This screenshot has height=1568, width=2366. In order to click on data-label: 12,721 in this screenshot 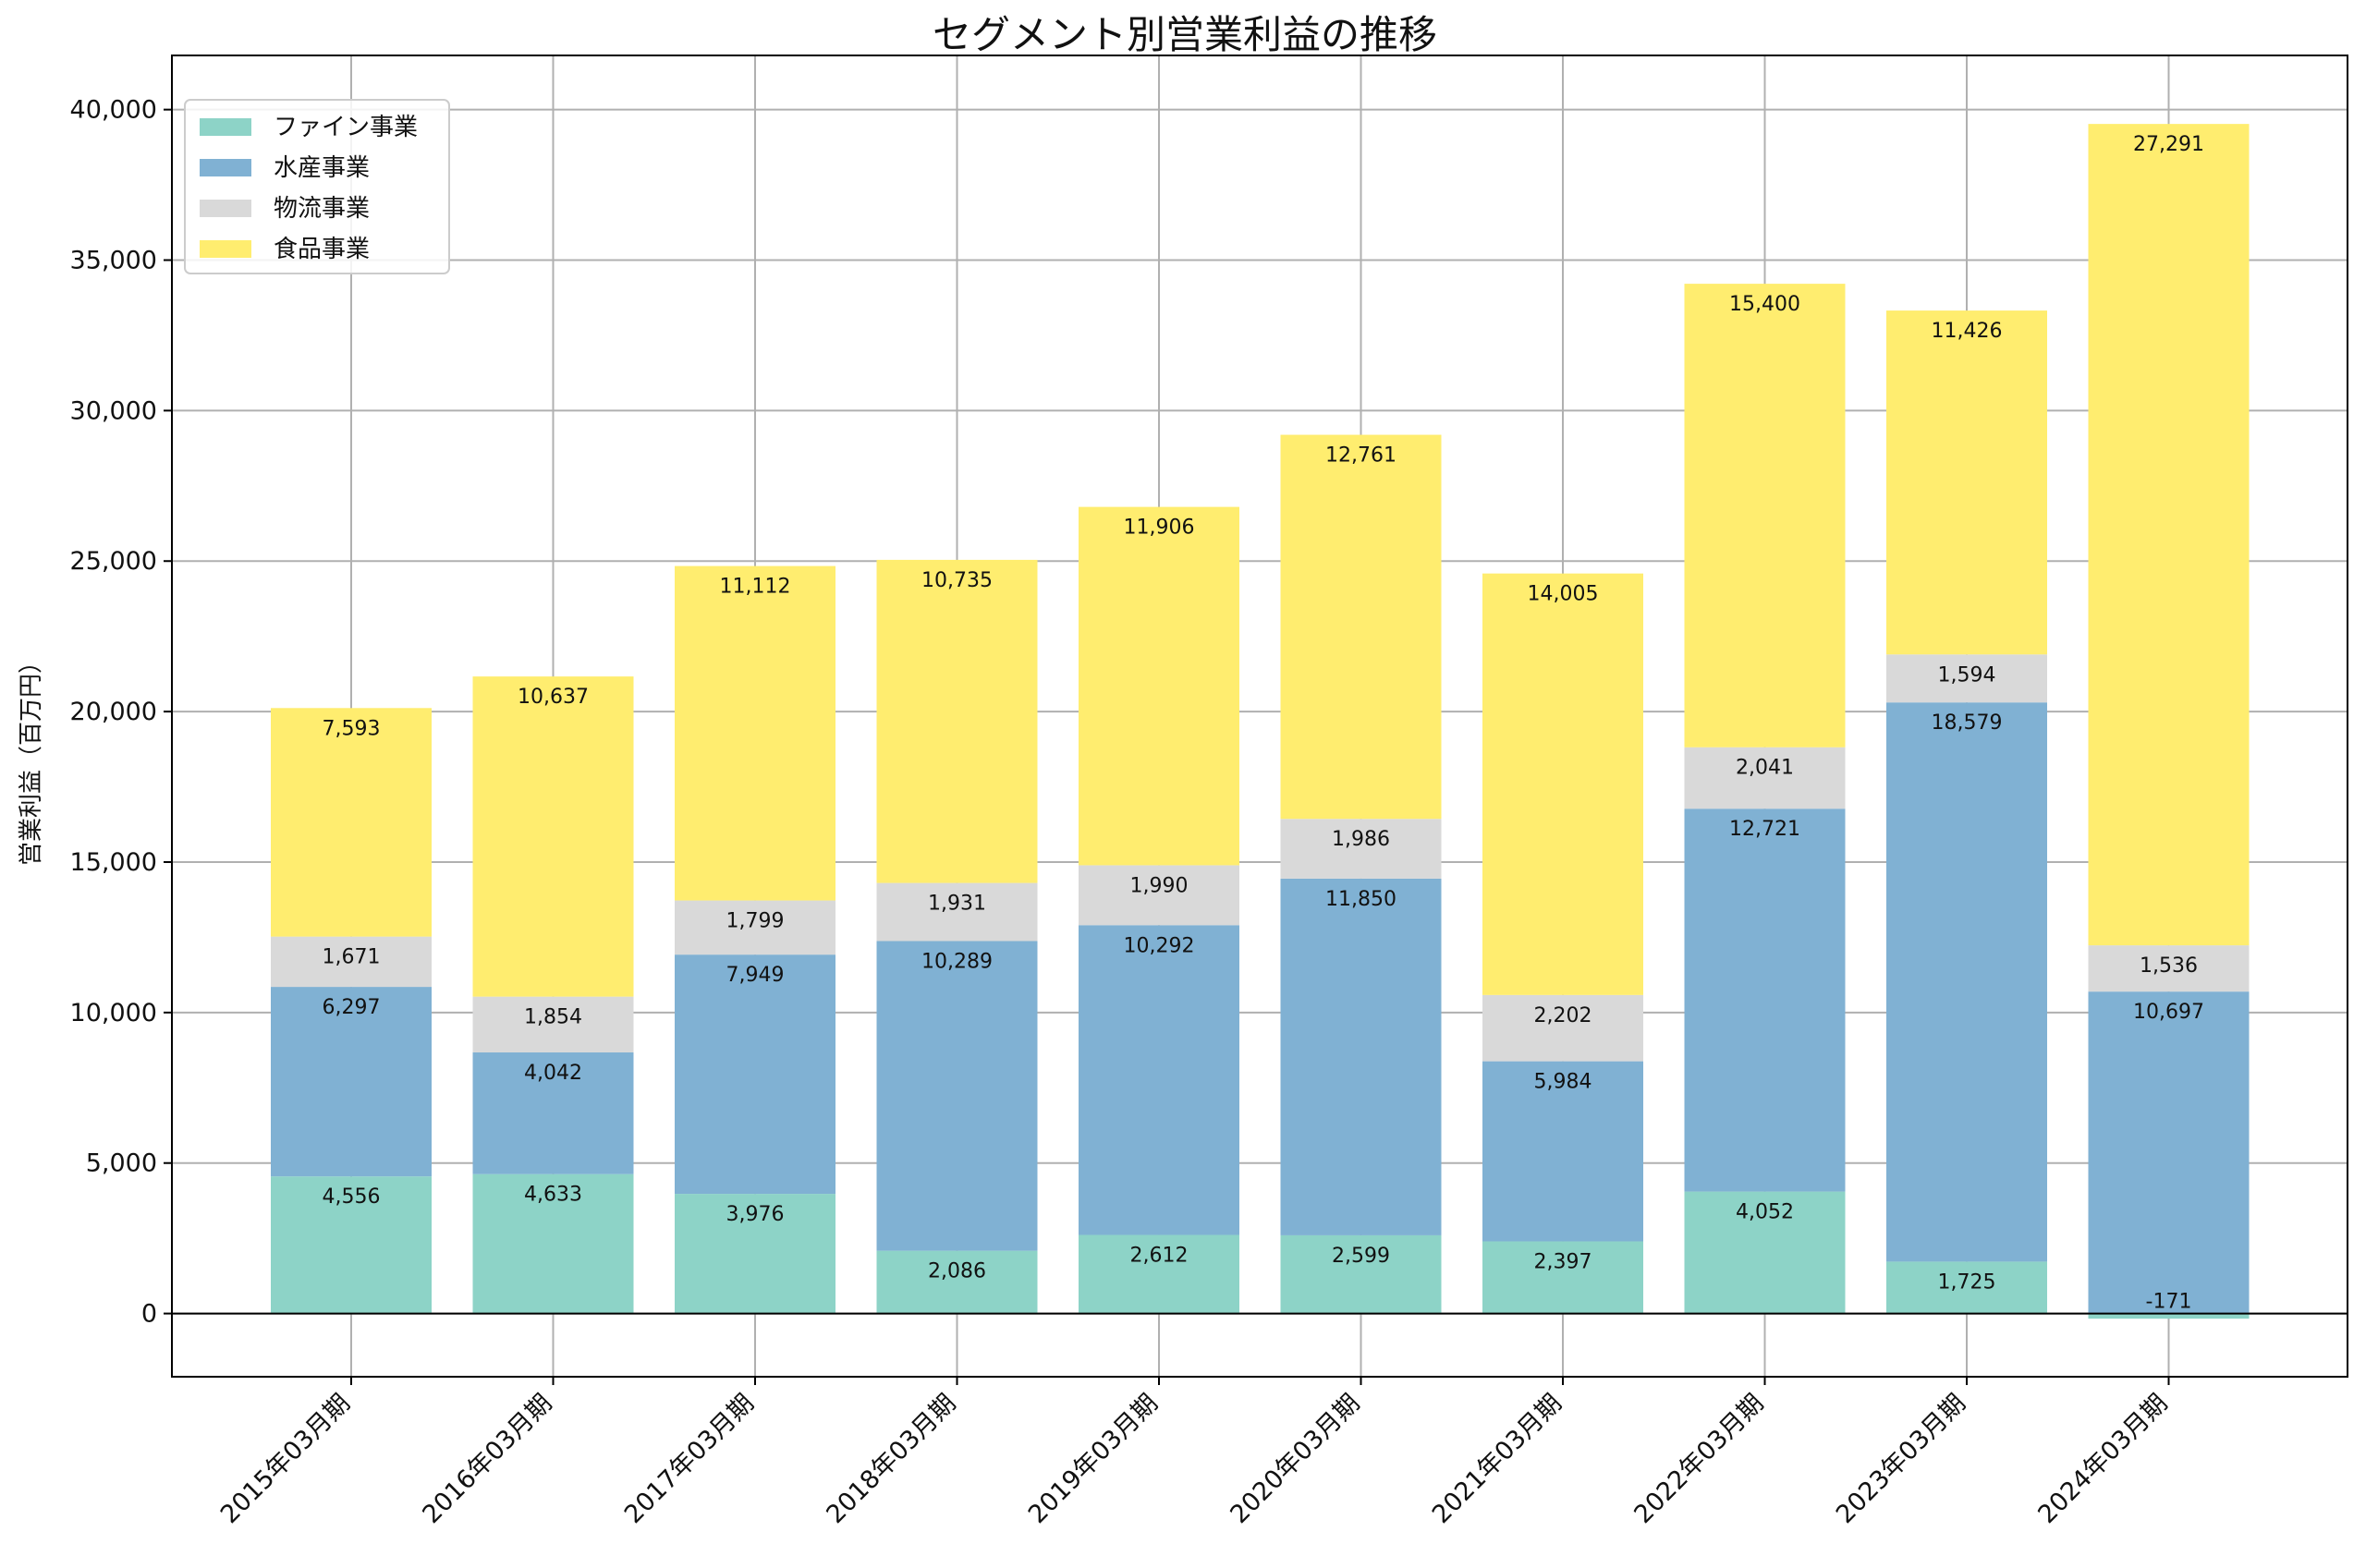, I will do `click(1764, 829)`.